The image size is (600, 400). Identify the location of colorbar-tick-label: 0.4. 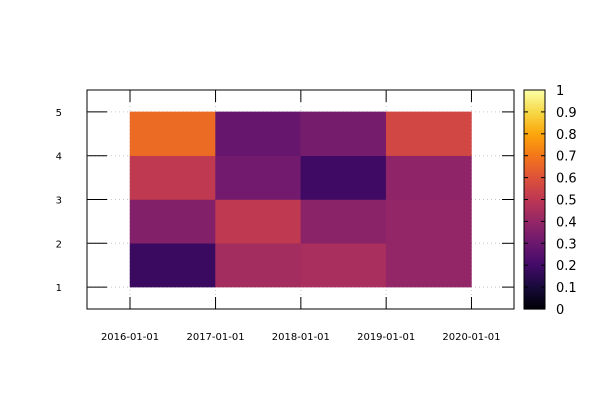
(566, 222).